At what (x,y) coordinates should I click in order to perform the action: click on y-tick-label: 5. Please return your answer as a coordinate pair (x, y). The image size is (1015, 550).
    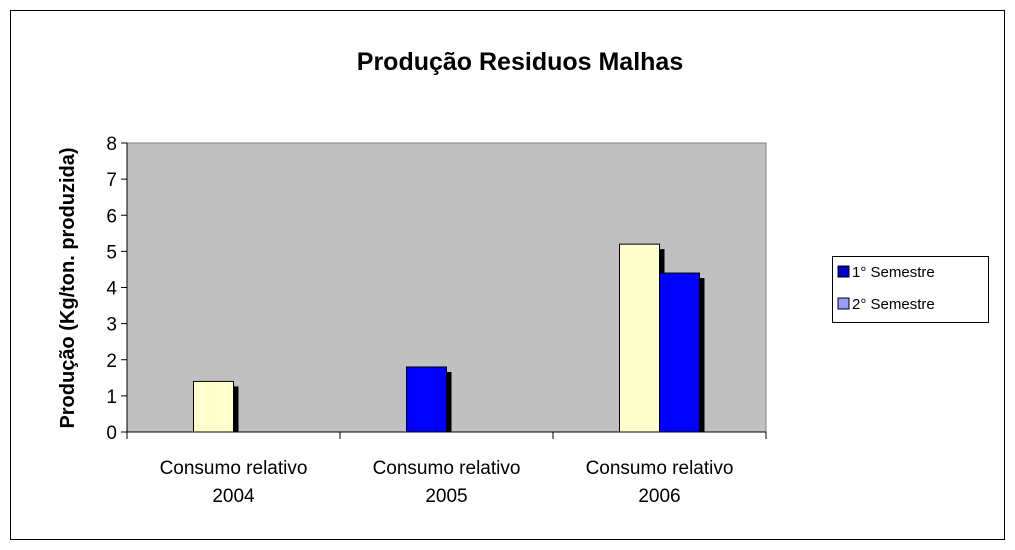
    Looking at the image, I should click on (111, 252).